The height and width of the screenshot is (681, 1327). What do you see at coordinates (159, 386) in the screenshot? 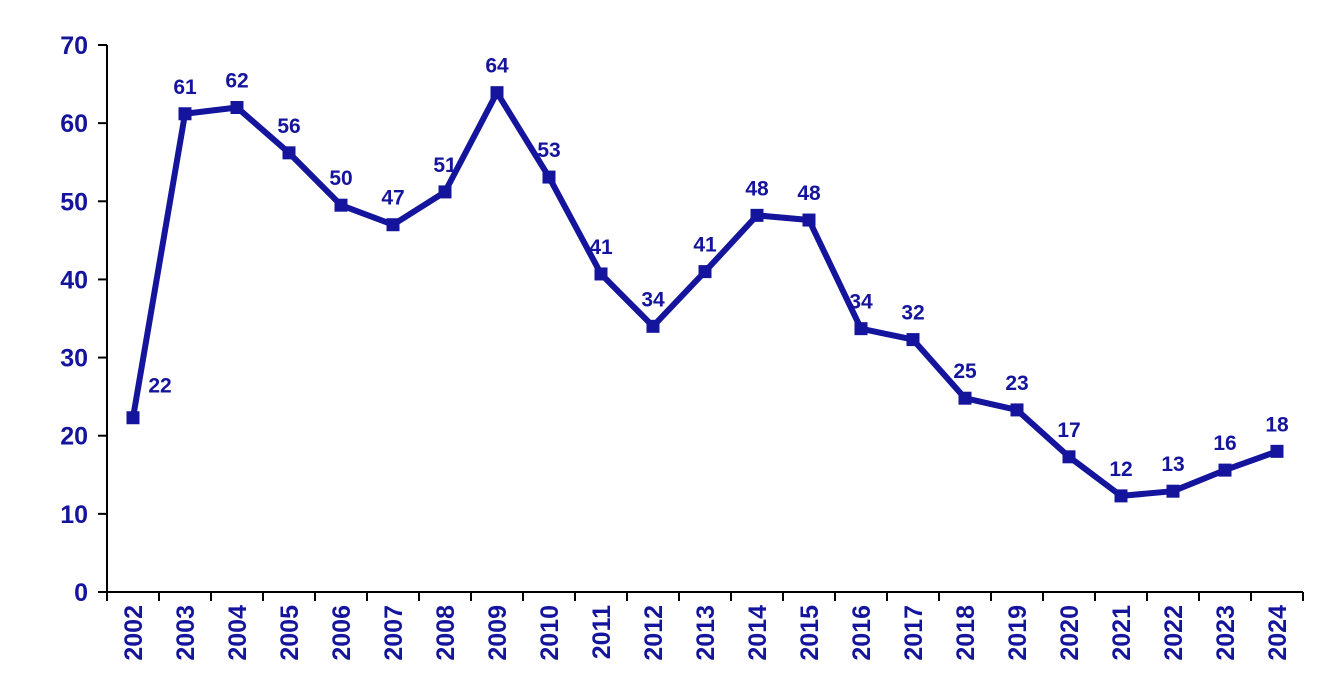
I see `data-point-label: 22` at bounding box center [159, 386].